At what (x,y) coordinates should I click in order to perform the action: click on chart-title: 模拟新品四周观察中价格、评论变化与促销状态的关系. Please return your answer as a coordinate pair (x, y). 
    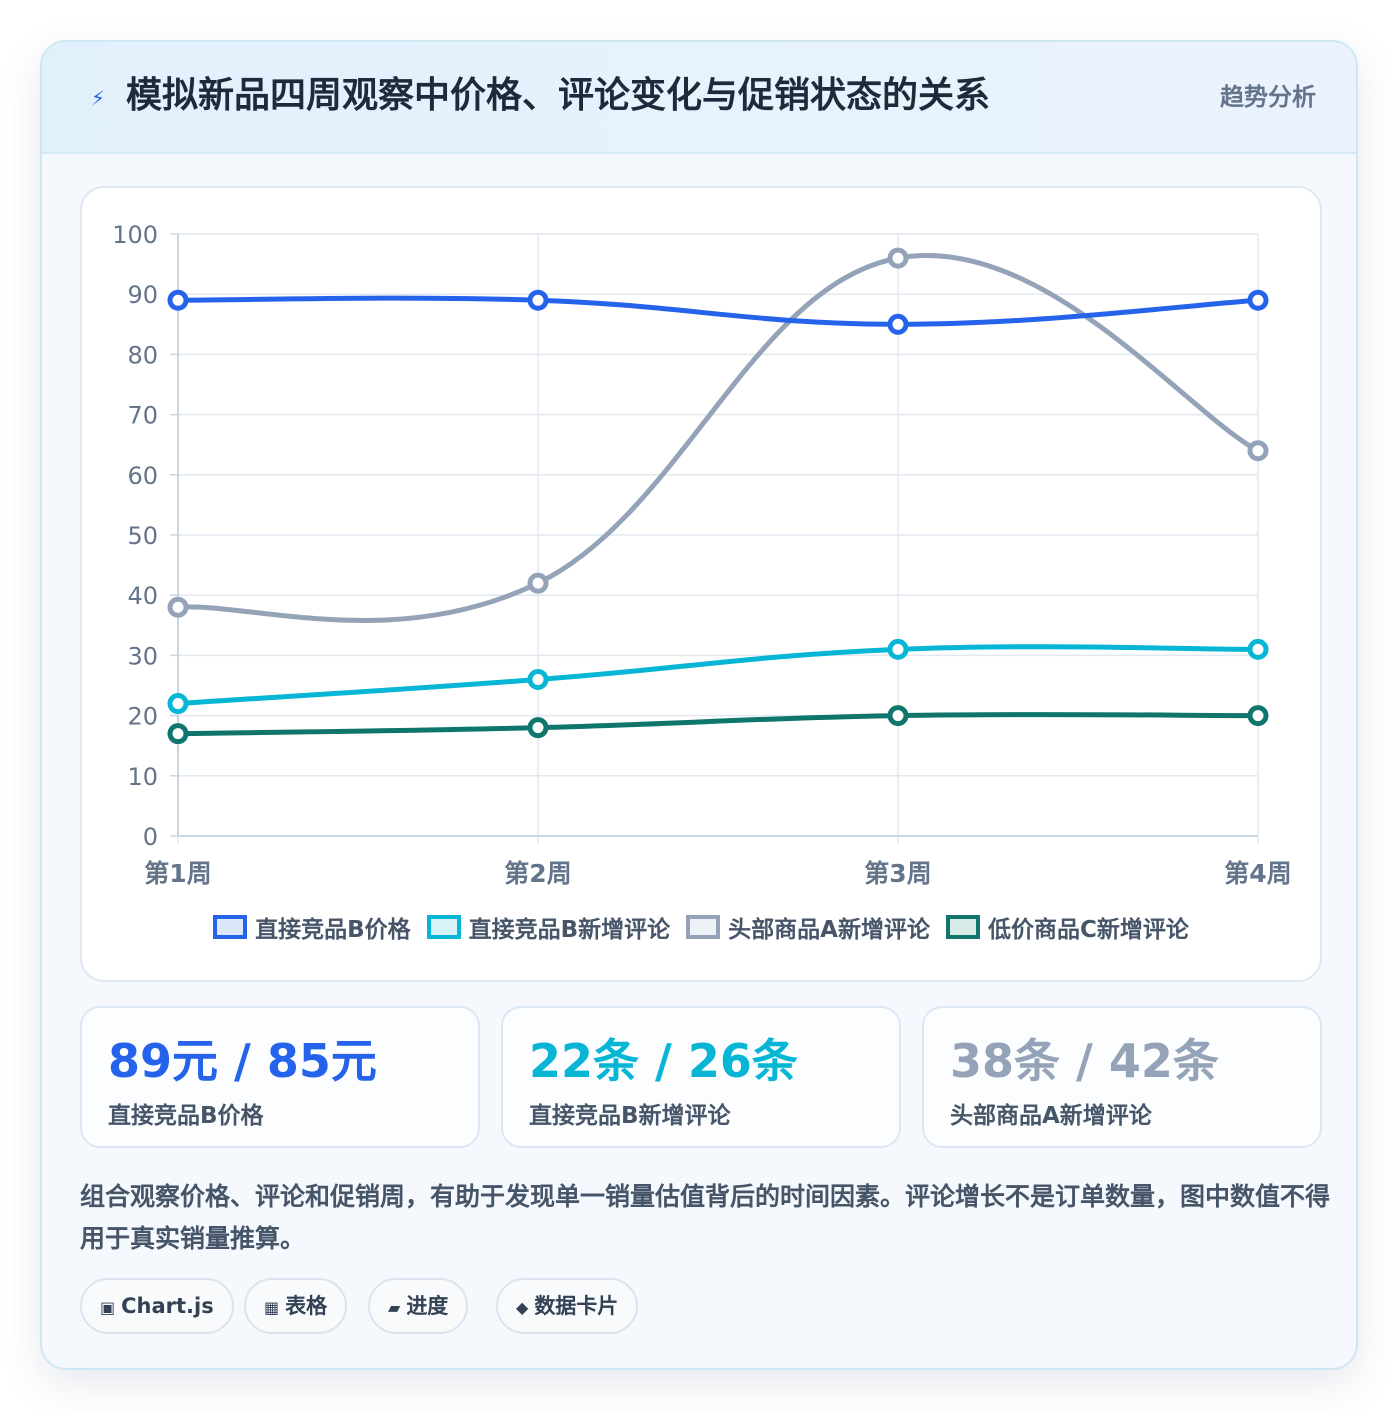
    Looking at the image, I should click on (558, 95).